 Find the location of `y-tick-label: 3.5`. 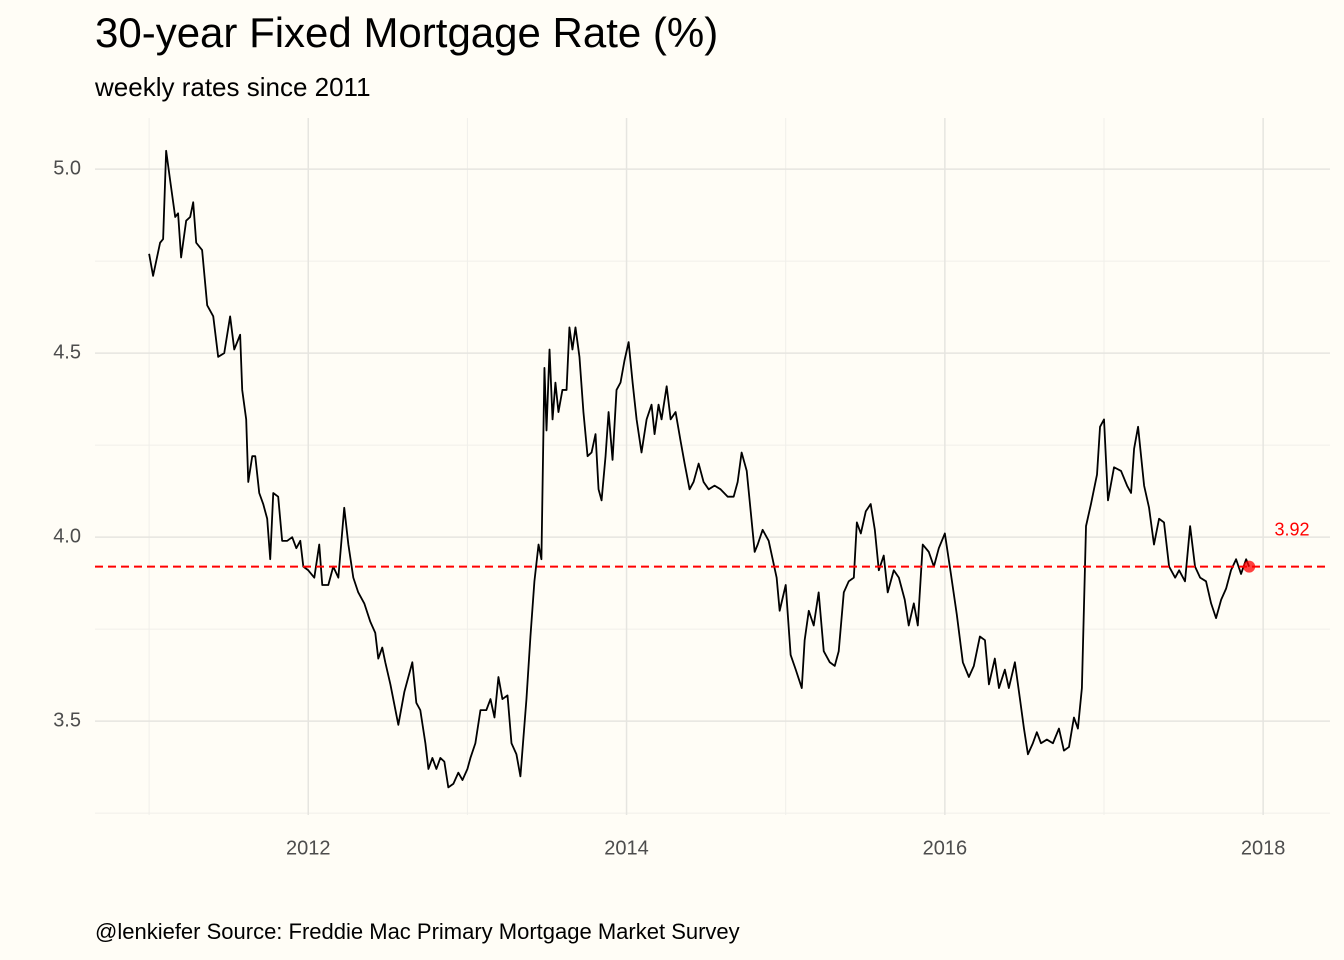

y-tick-label: 3.5 is located at coordinates (67, 720).